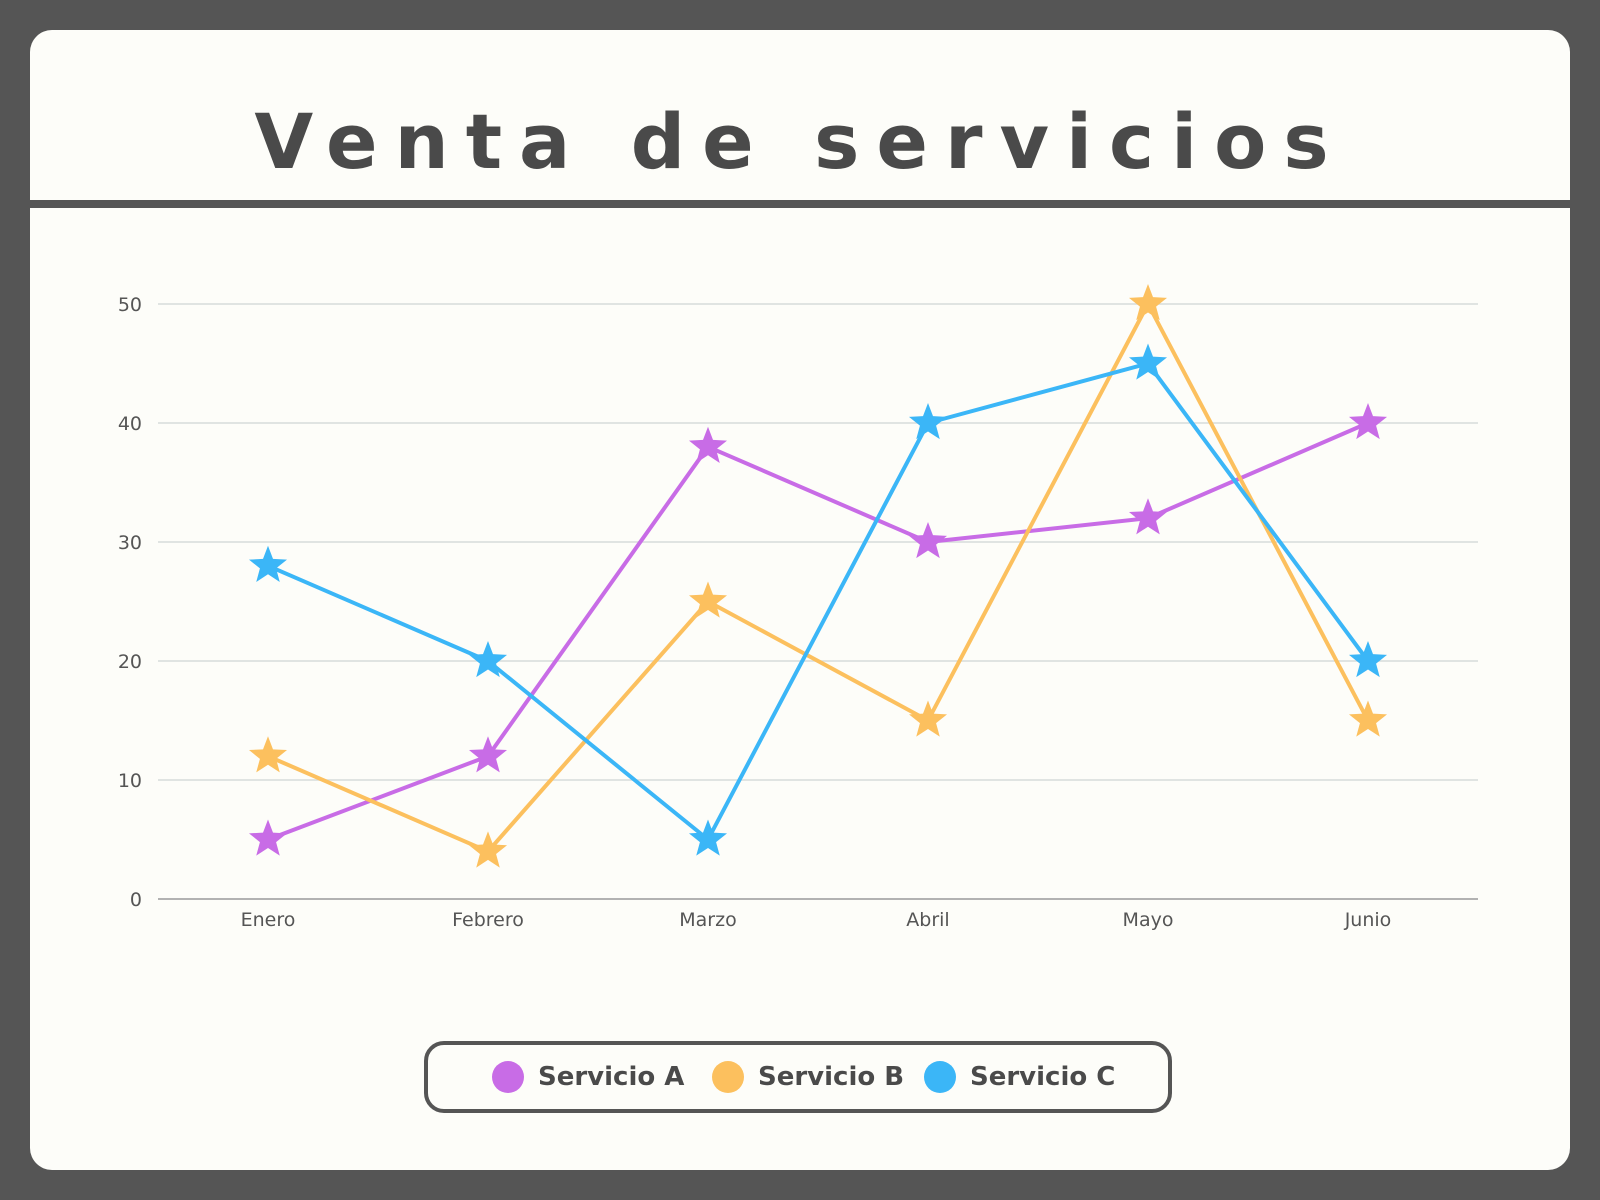 The image size is (1600, 1200). Describe the element at coordinates (1148, 361) in the screenshot. I see `point-servicio-c-mayo` at that location.